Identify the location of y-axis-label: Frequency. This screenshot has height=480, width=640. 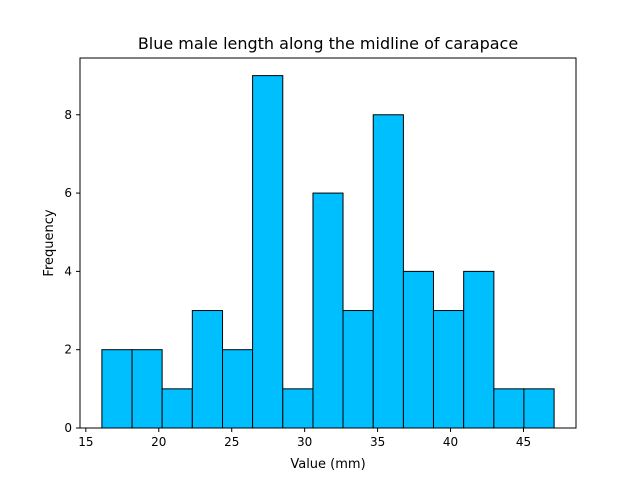
(49, 242).